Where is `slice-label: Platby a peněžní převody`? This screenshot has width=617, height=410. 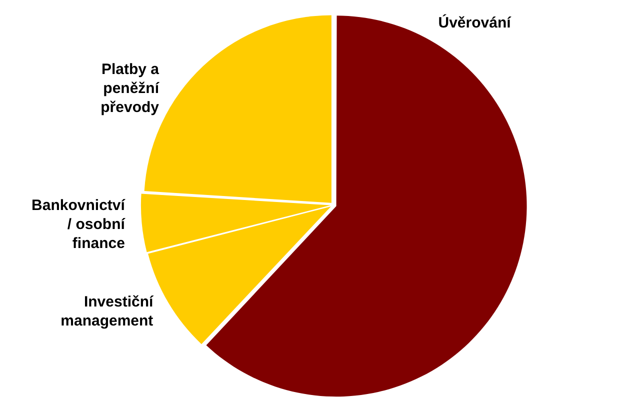 slice-label: Platby a peněžní převody is located at coordinates (130, 88).